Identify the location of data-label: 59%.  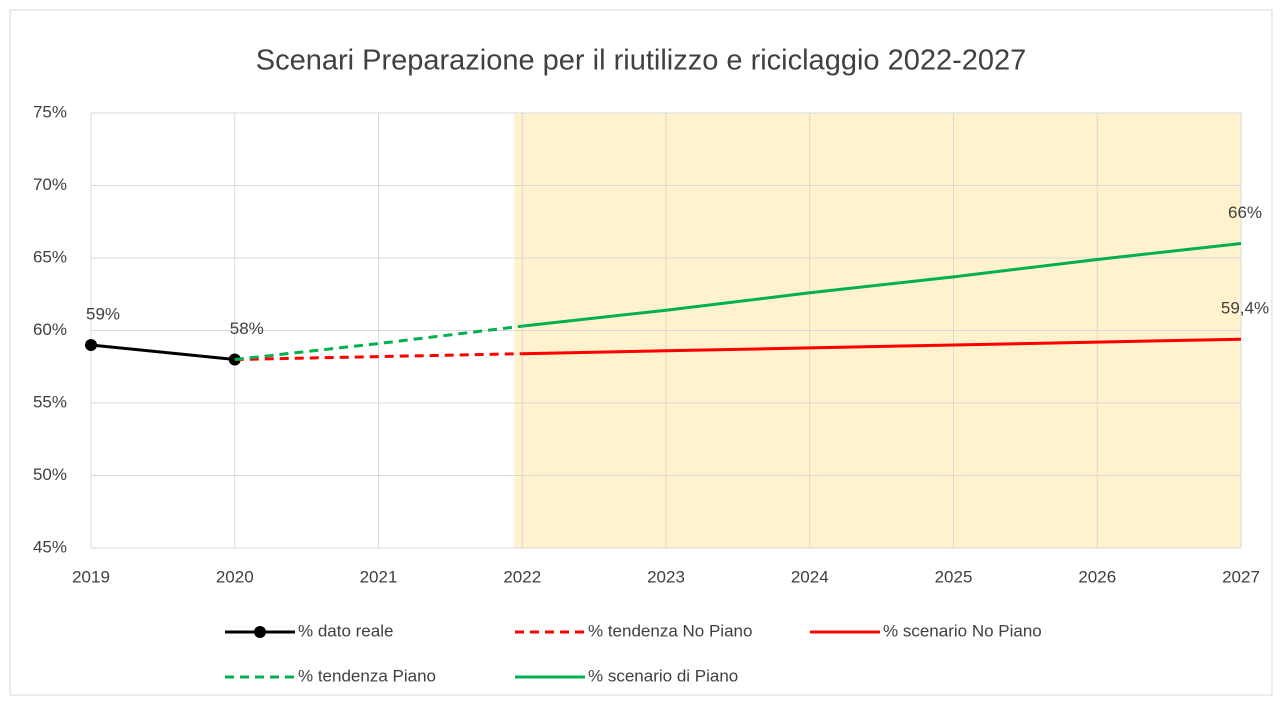
(103, 313).